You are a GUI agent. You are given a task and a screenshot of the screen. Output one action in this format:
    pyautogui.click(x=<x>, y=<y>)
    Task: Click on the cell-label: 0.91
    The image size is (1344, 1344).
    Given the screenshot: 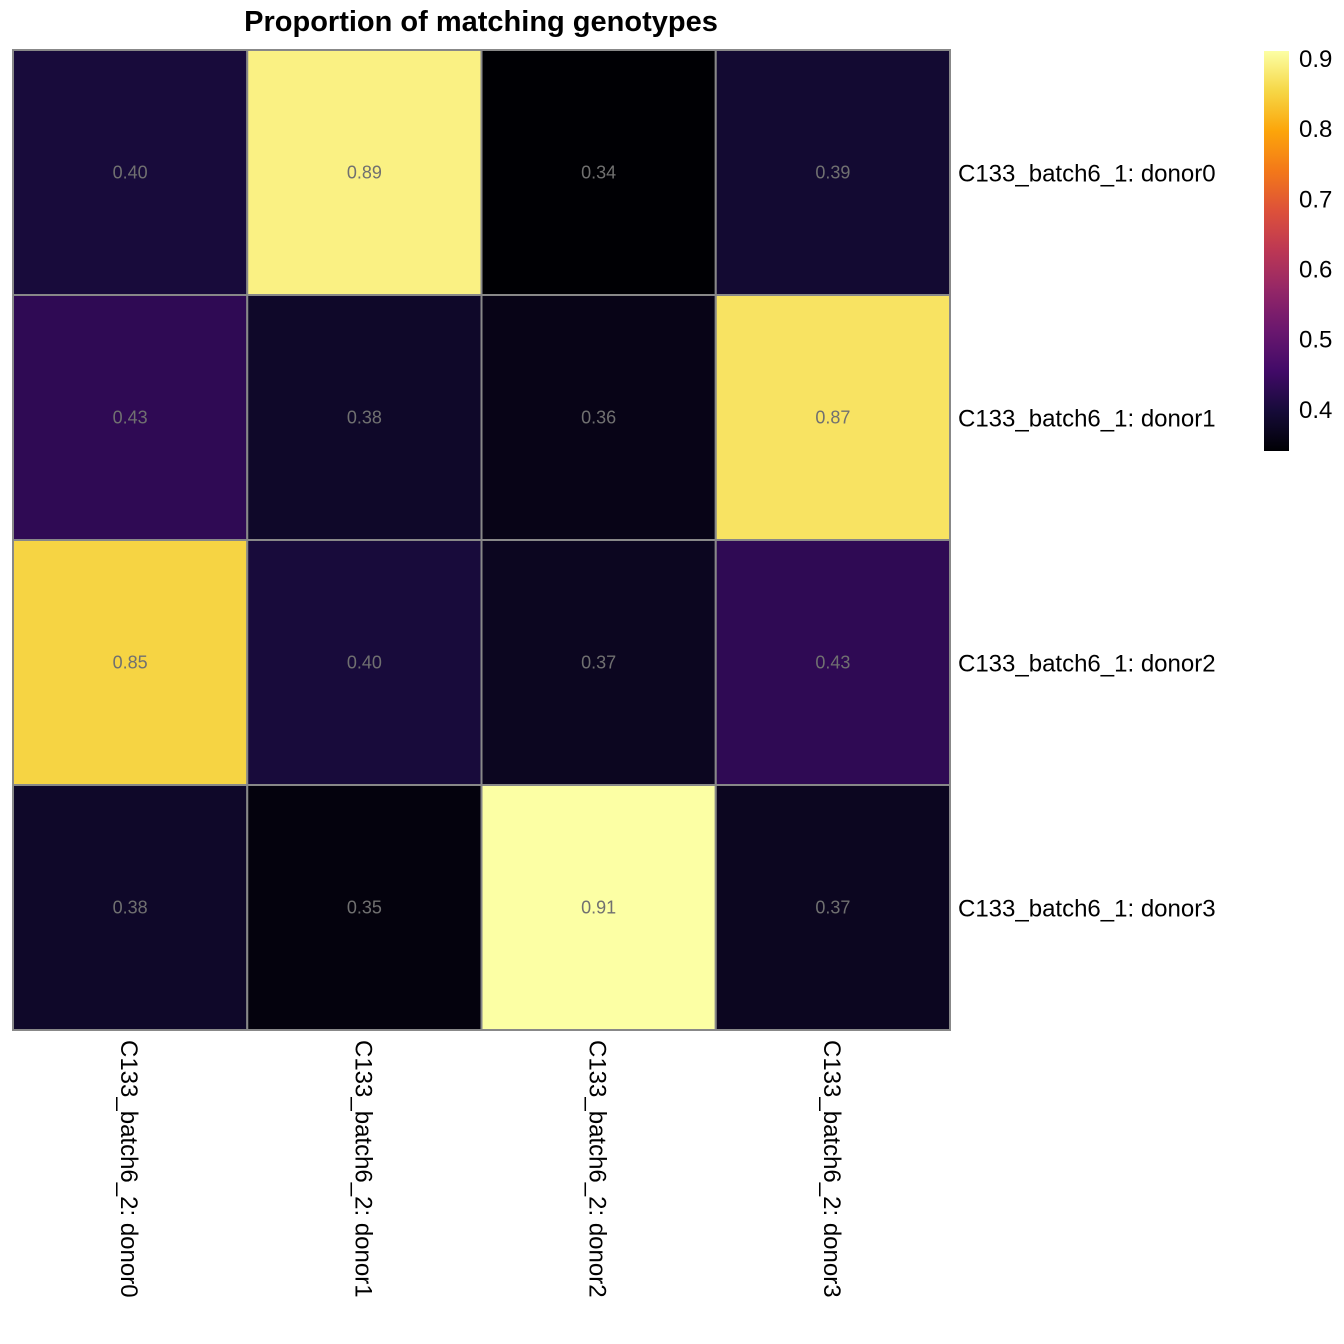 What is the action you would take?
    pyautogui.click(x=598, y=908)
    